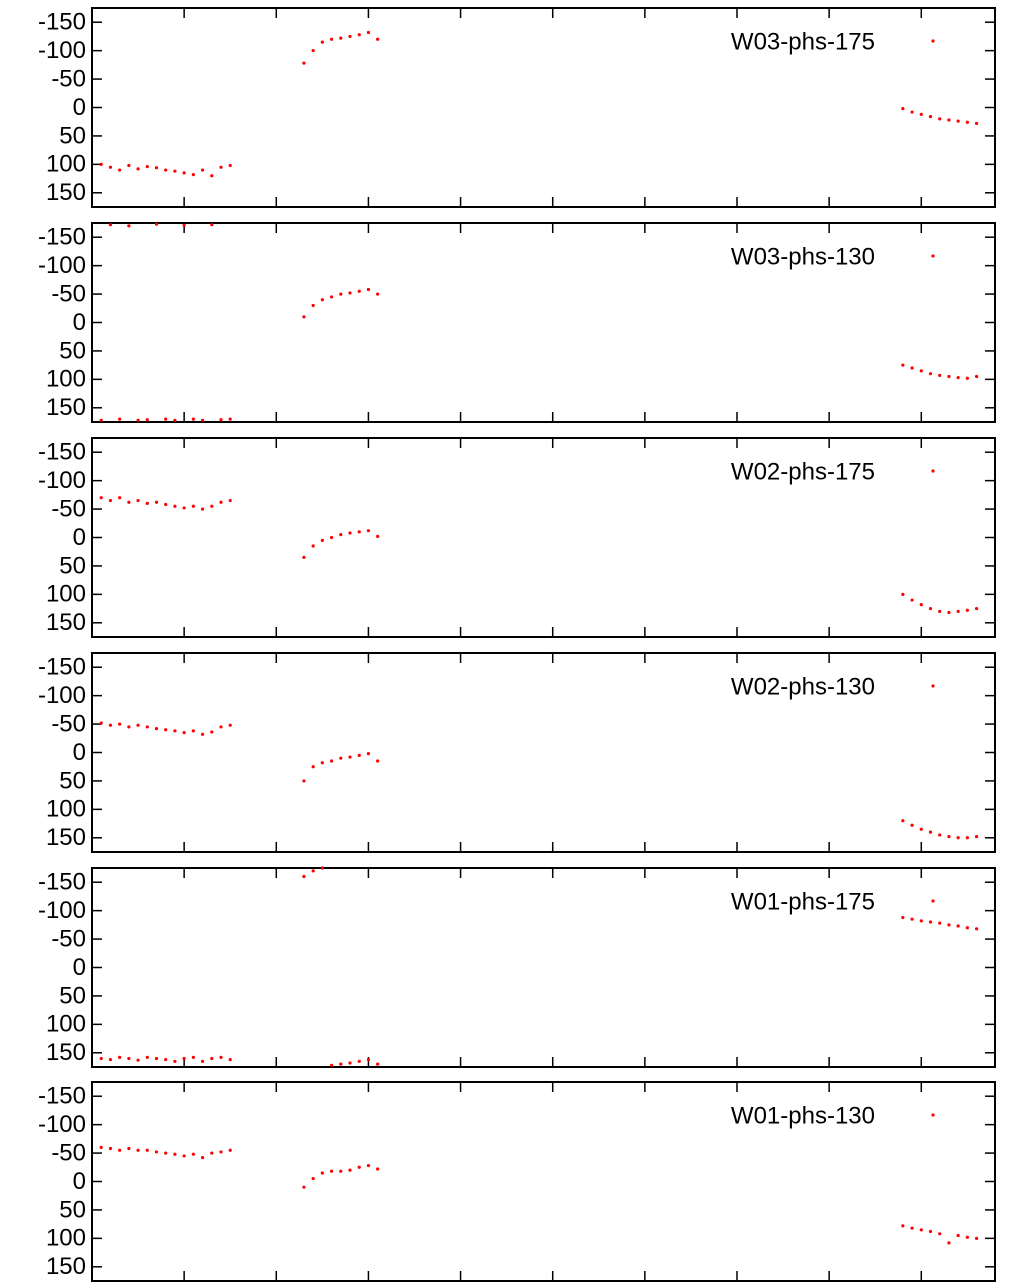 This screenshot has width=1014, height=1283. Describe the element at coordinates (803, 471) in the screenshot. I see `legend-label: W02-phs-175` at that location.